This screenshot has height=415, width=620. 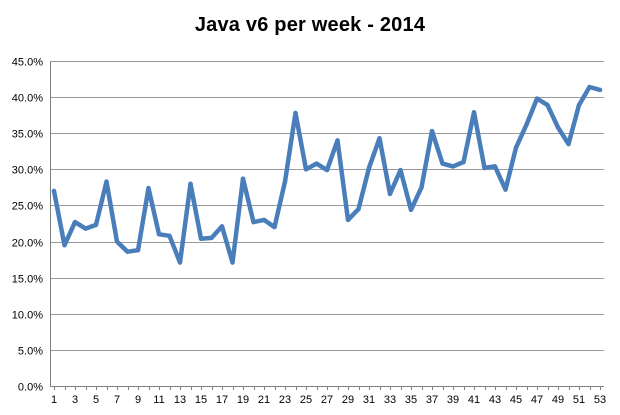 What do you see at coordinates (369, 400) in the screenshot?
I see `x-tick-label: 31` at bounding box center [369, 400].